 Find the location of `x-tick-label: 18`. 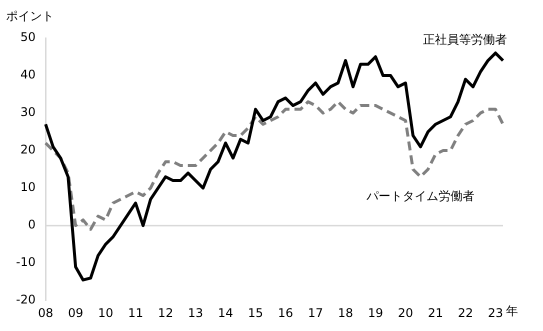

x-tick-label: 18 is located at coordinates (346, 313).